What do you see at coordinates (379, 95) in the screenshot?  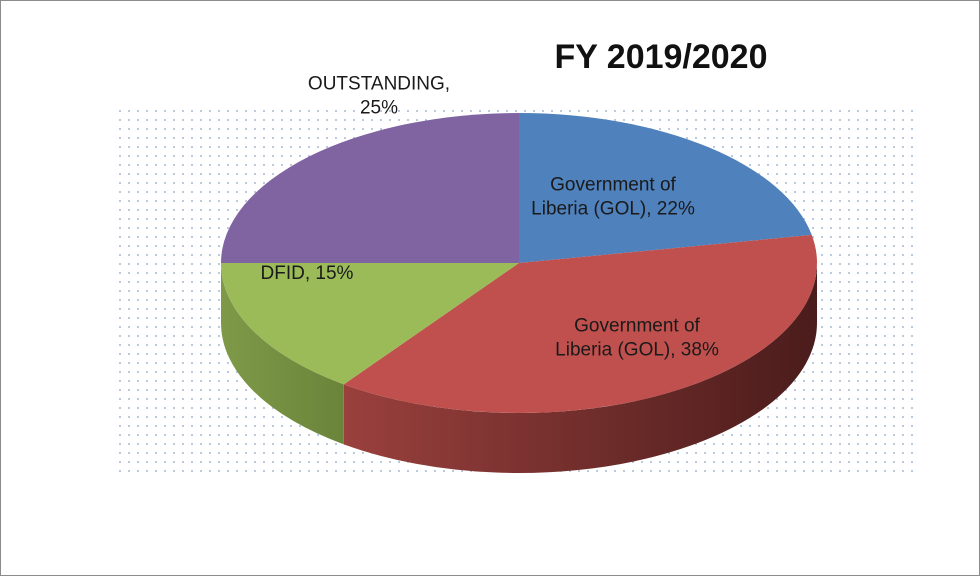 I see `data-label: OUTSTANDING, 25%` at bounding box center [379, 95].